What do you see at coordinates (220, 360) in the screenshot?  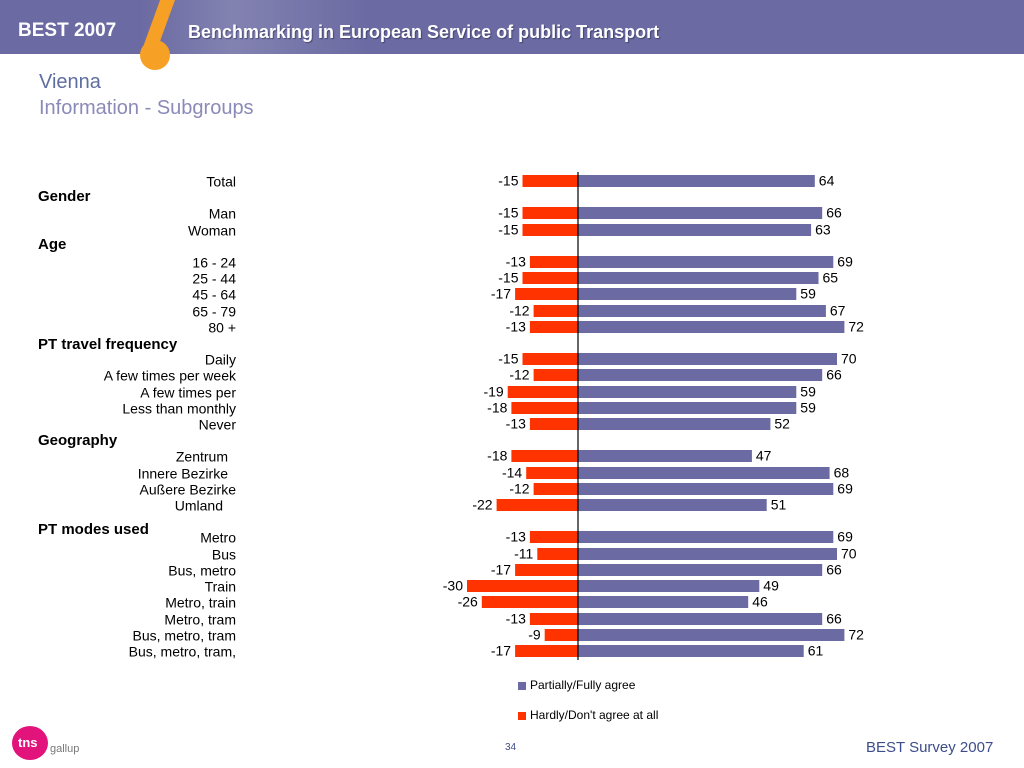 I see `category-label: Daily` at bounding box center [220, 360].